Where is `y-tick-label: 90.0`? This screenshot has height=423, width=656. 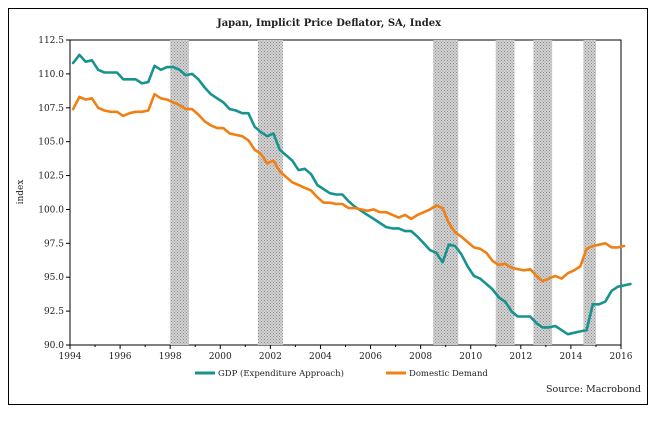
y-tick-label: 90.0 is located at coordinates (54, 346).